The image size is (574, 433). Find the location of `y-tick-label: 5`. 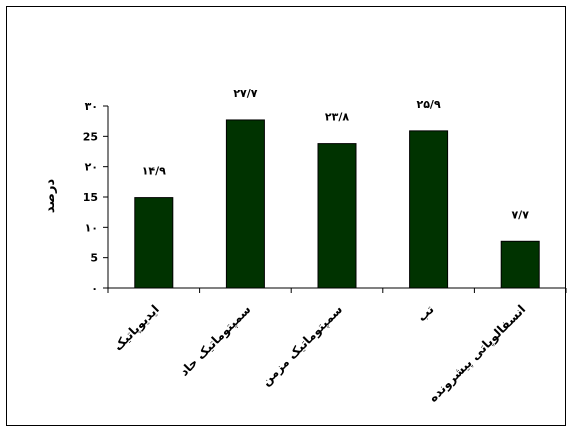

y-tick-label: 5 is located at coordinates (94, 258).